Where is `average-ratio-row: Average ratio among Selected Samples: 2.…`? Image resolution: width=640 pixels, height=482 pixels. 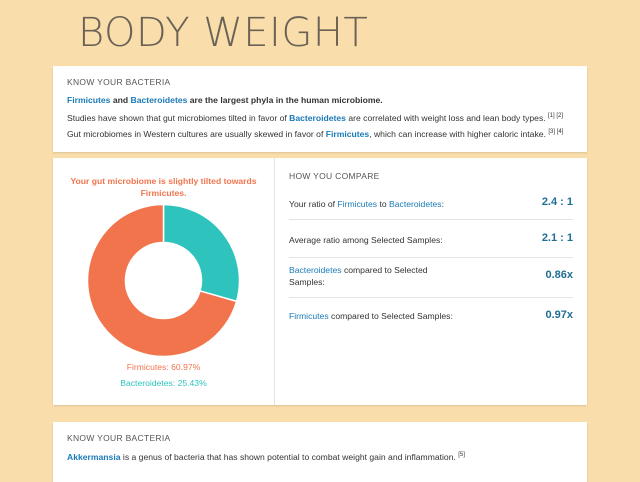
average-ratio-row: Average ratio among Selected Samples: 2.… is located at coordinates (431, 238).